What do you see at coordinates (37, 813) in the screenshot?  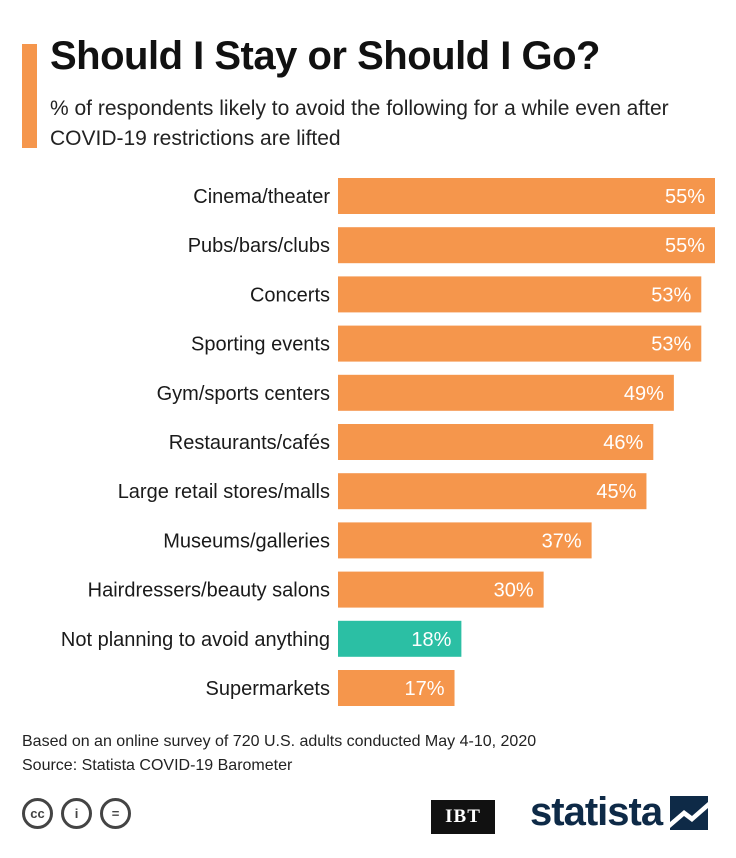 I see `creative-commons-icon: cc` at bounding box center [37, 813].